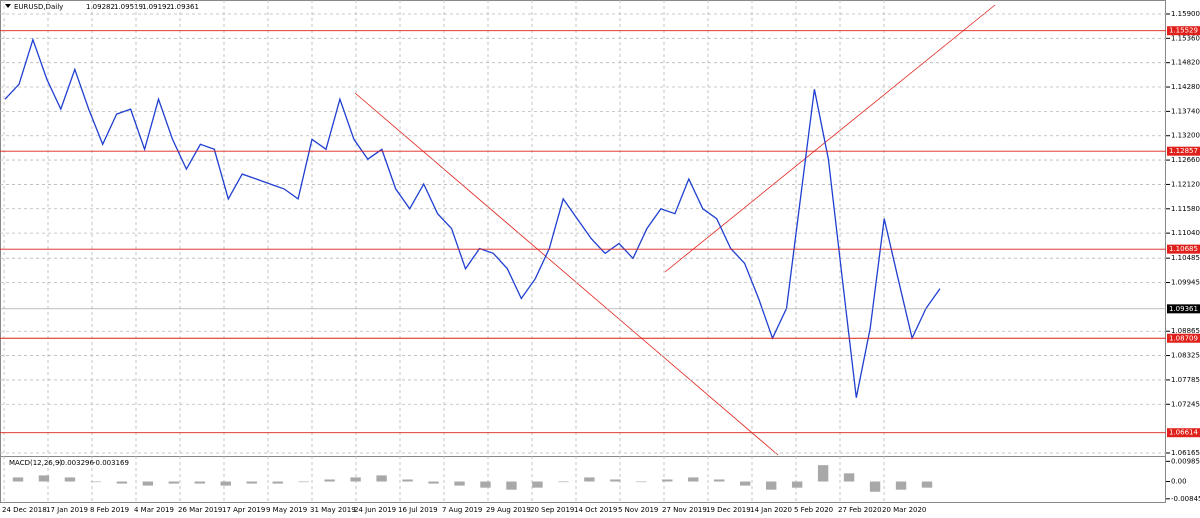  What do you see at coordinates (38, 7) in the screenshot?
I see `symbol: EURUSD,Daily` at bounding box center [38, 7].